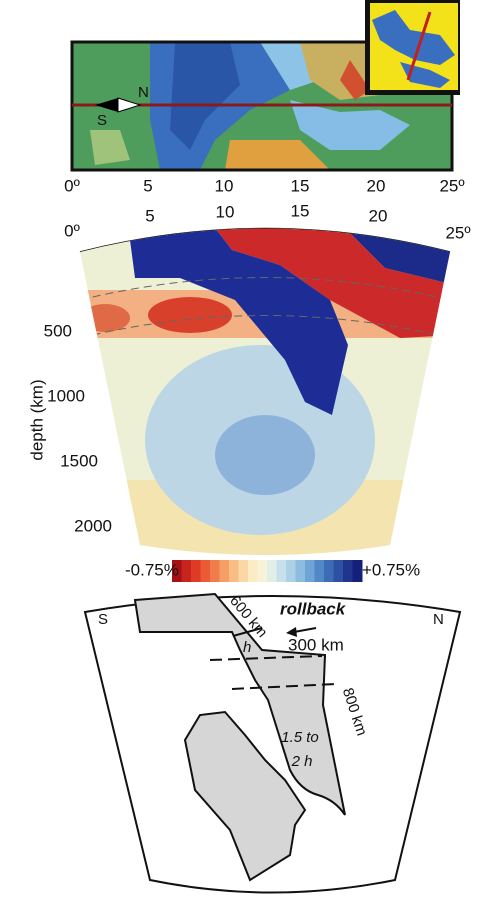 The image size is (490, 905). Describe the element at coordinates (300, 210) in the screenshot. I see `section-tick-label: 15` at that location.